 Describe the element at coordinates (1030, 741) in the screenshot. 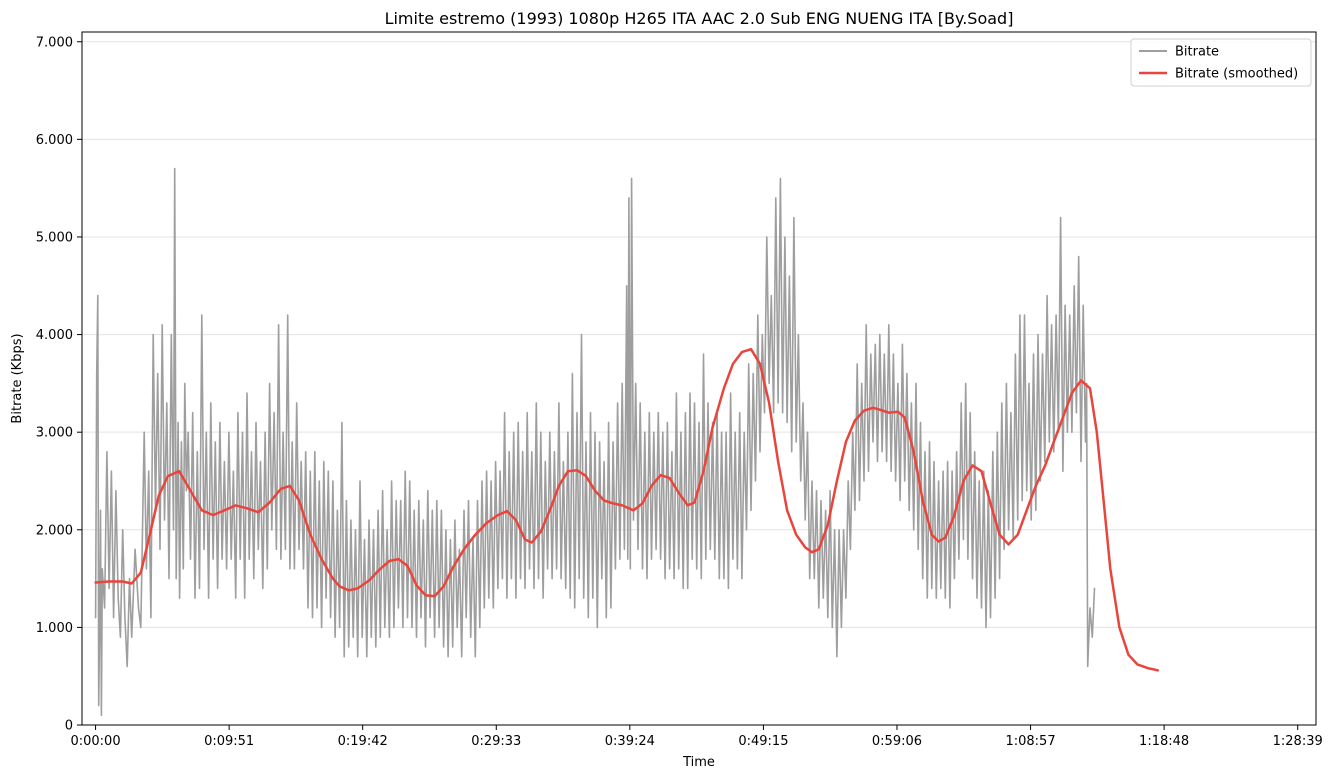

I see `x-tick-label: 1:08:57` at that location.